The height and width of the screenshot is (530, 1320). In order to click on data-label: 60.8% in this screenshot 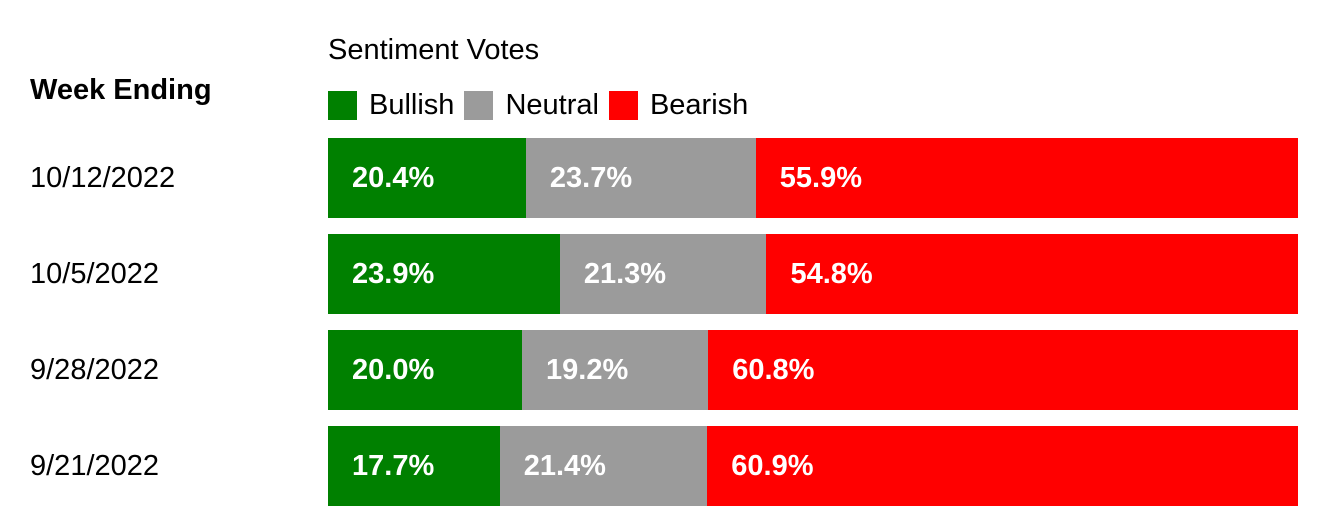, I will do `click(773, 370)`.